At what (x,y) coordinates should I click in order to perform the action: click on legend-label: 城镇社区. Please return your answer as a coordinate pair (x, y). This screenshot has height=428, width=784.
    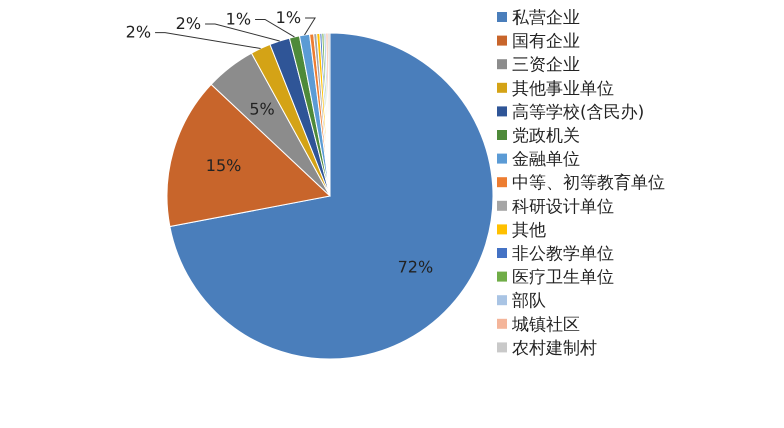
    Looking at the image, I should click on (545, 324).